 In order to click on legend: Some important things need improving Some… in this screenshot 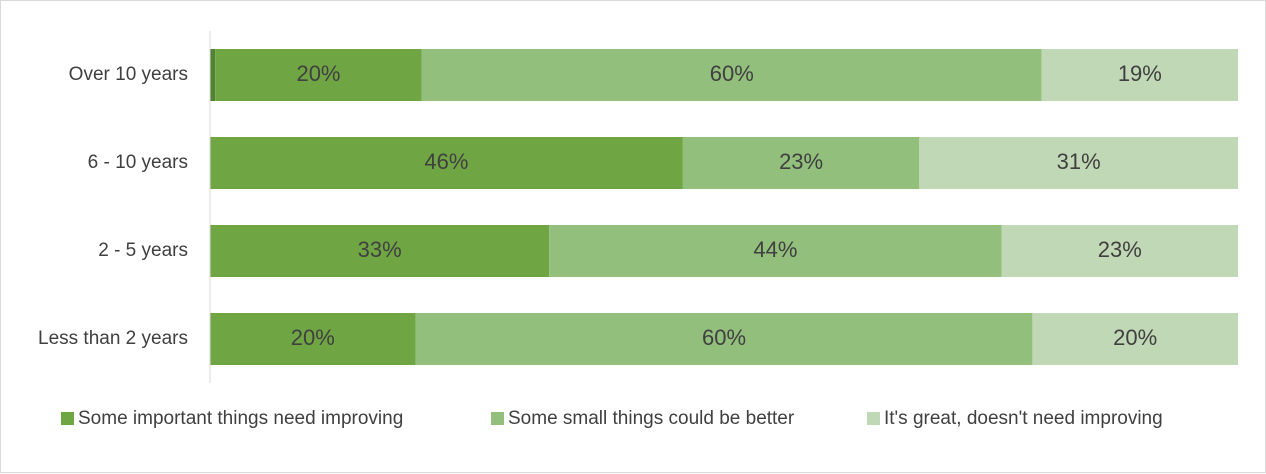, I will do `click(612, 418)`.